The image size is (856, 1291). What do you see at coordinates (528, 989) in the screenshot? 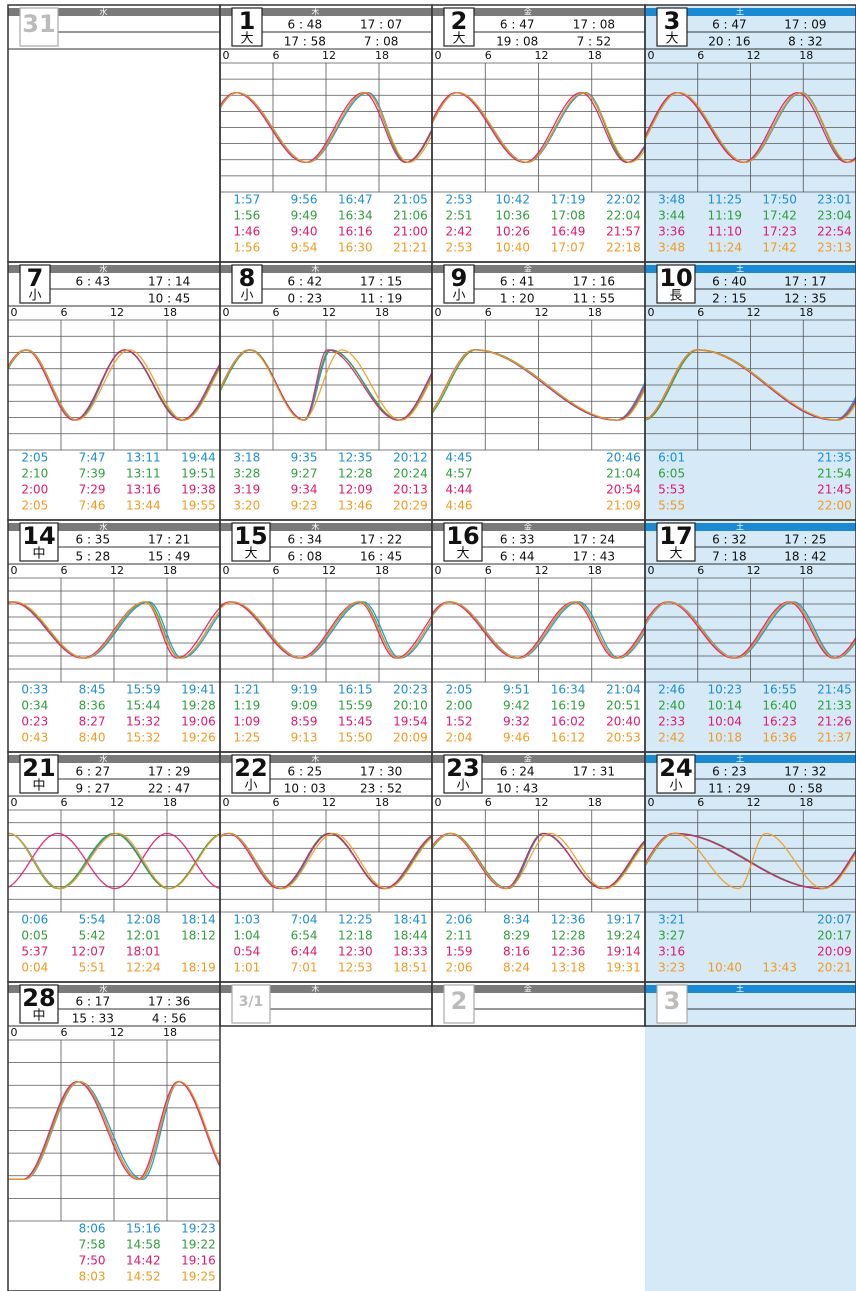
I see `weekday: 金` at bounding box center [528, 989].